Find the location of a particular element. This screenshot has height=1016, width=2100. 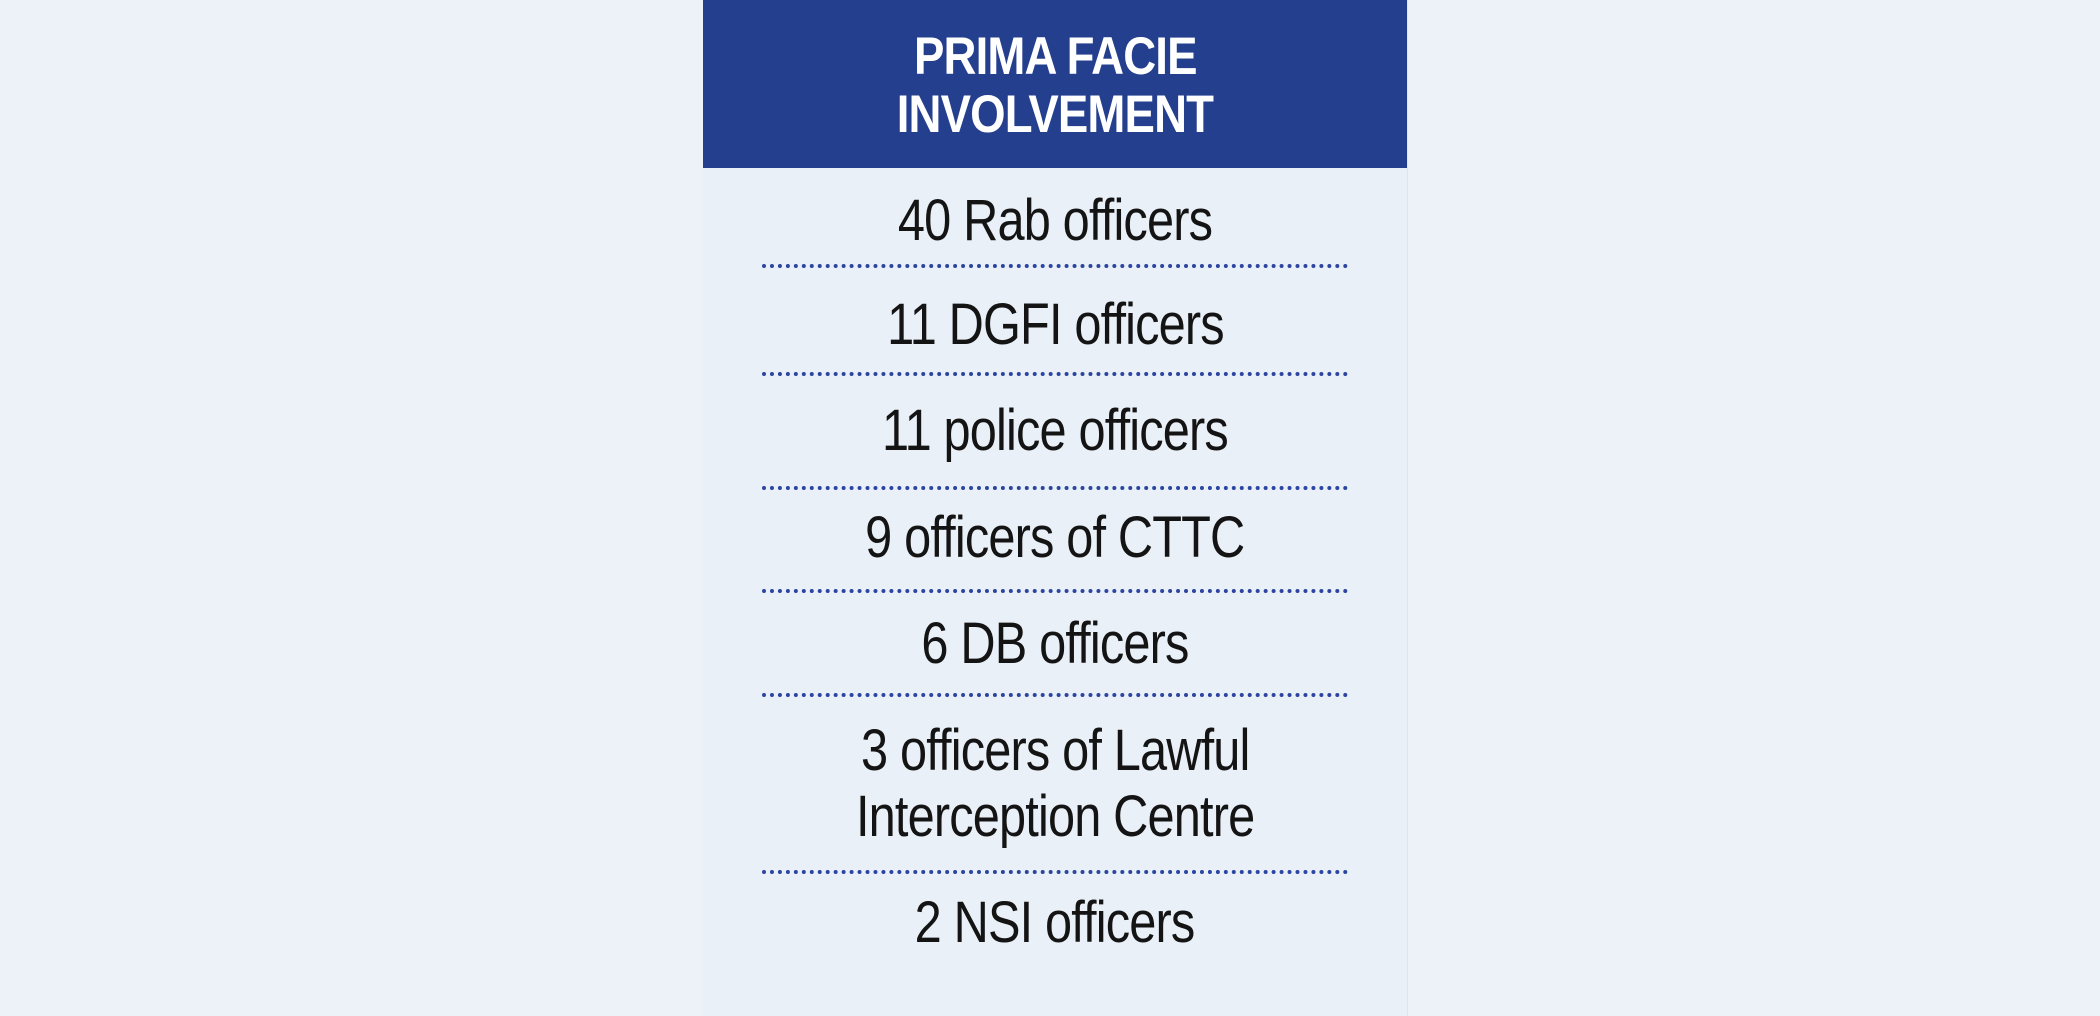

list-item-text: 2 NSI officers is located at coordinates (1055, 922).